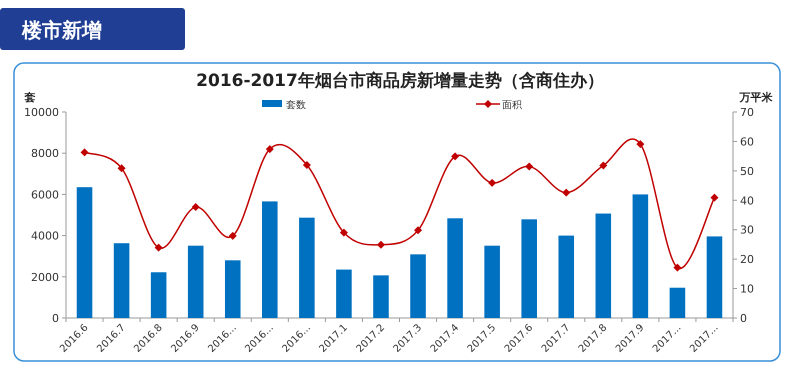 This screenshot has height=370, width=800. I want to click on y-tick-label: 2000, so click(45, 277).